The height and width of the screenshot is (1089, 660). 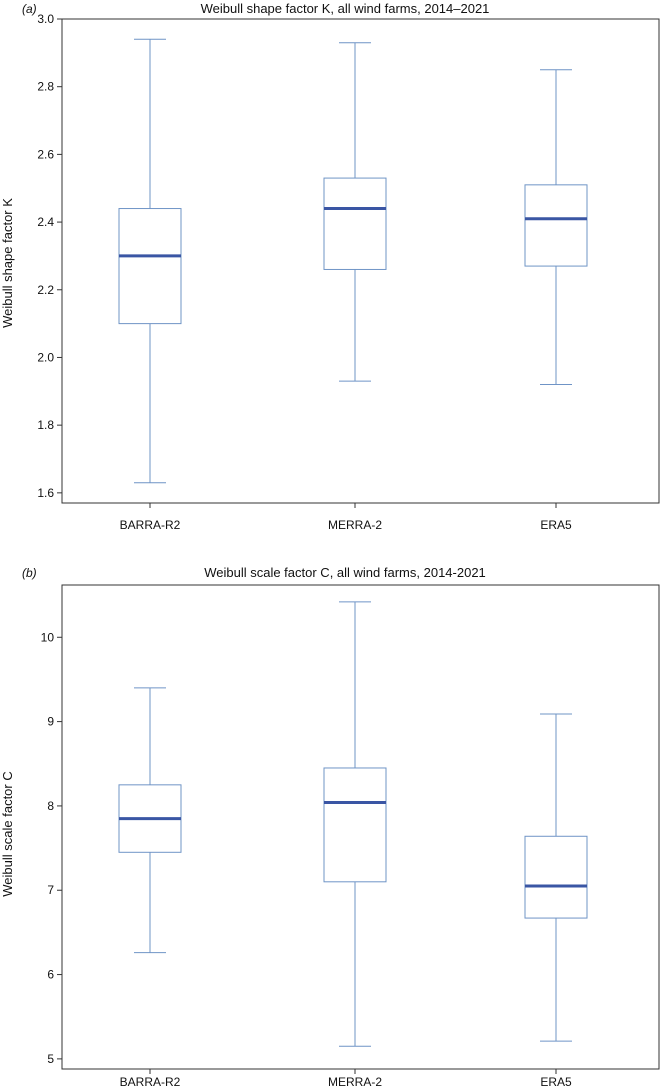 What do you see at coordinates (150, 820) in the screenshot?
I see `panel-b-box-barra-r2` at bounding box center [150, 820].